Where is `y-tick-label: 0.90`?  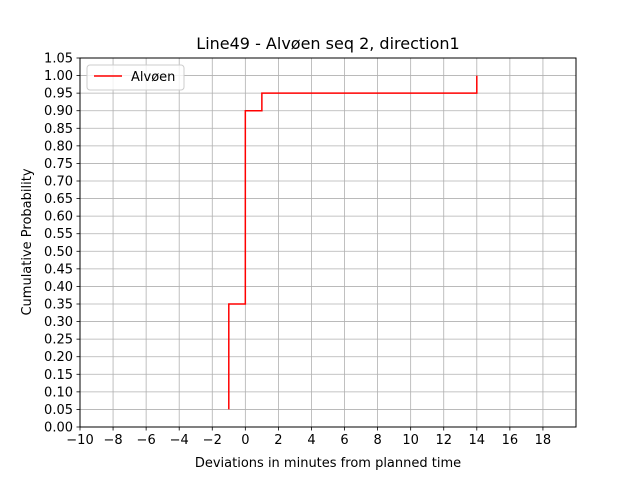 y-tick-label: 0.90 is located at coordinates (58, 111).